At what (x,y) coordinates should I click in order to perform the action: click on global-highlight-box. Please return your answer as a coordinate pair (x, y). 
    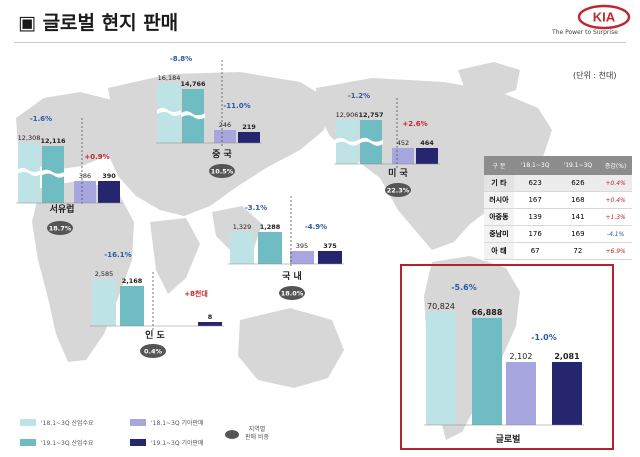
    Looking at the image, I should click on (507, 357).